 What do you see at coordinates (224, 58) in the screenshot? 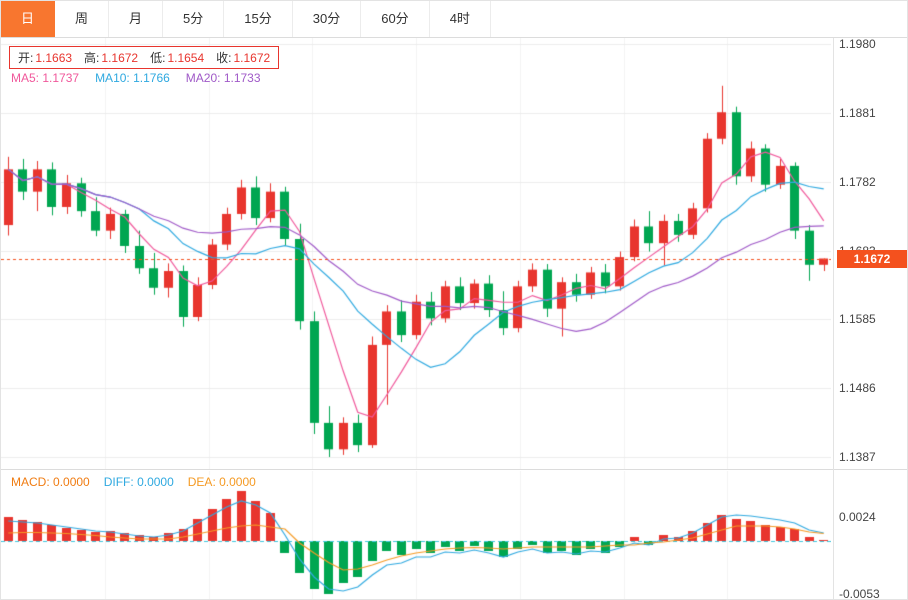
I see `close-label: 收:` at bounding box center [224, 58].